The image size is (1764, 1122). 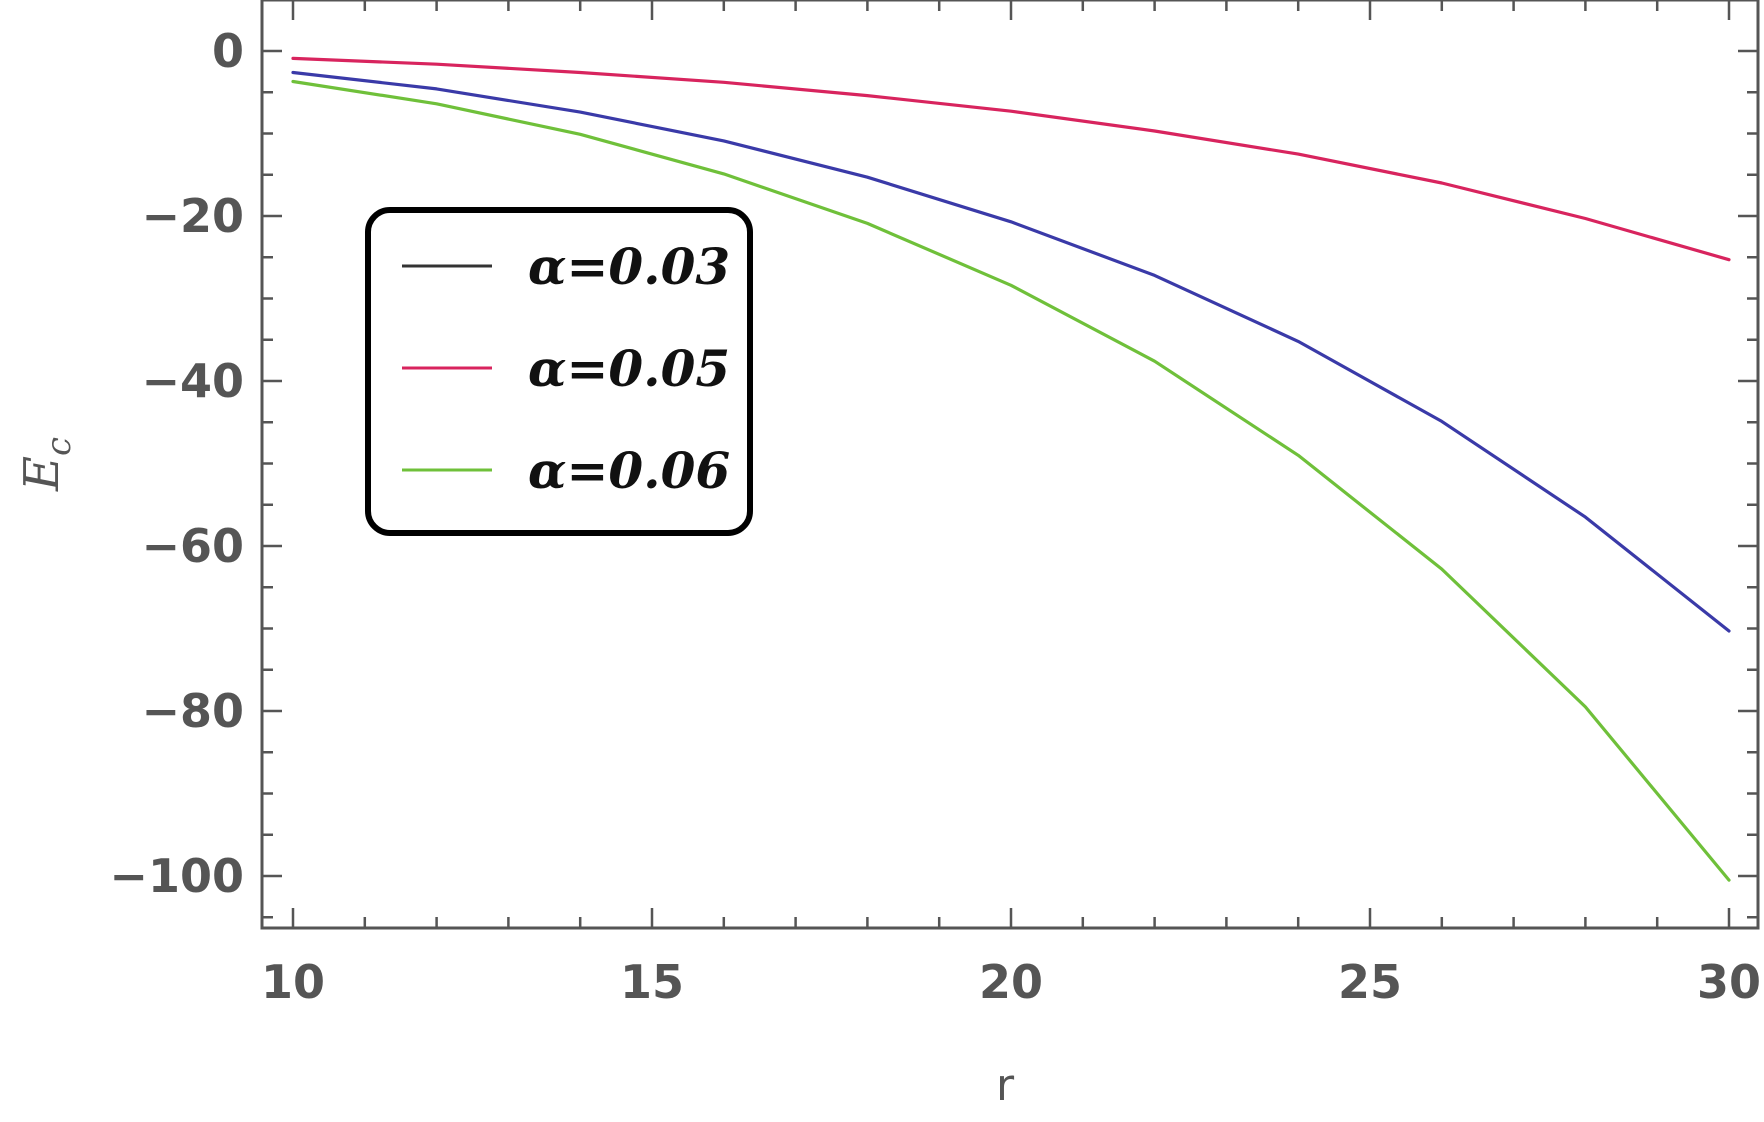 I want to click on legend-items: α=0.03 α=0.05 α=0.06, so click(x=566, y=368).